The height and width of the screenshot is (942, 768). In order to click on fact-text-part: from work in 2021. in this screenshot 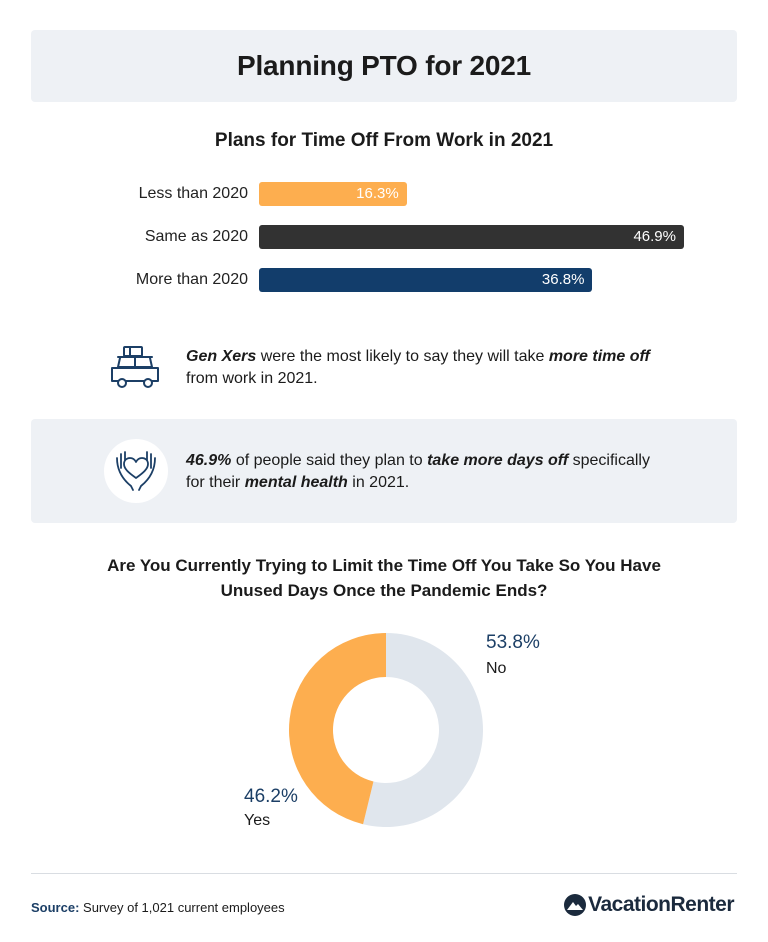, I will do `click(252, 378)`.